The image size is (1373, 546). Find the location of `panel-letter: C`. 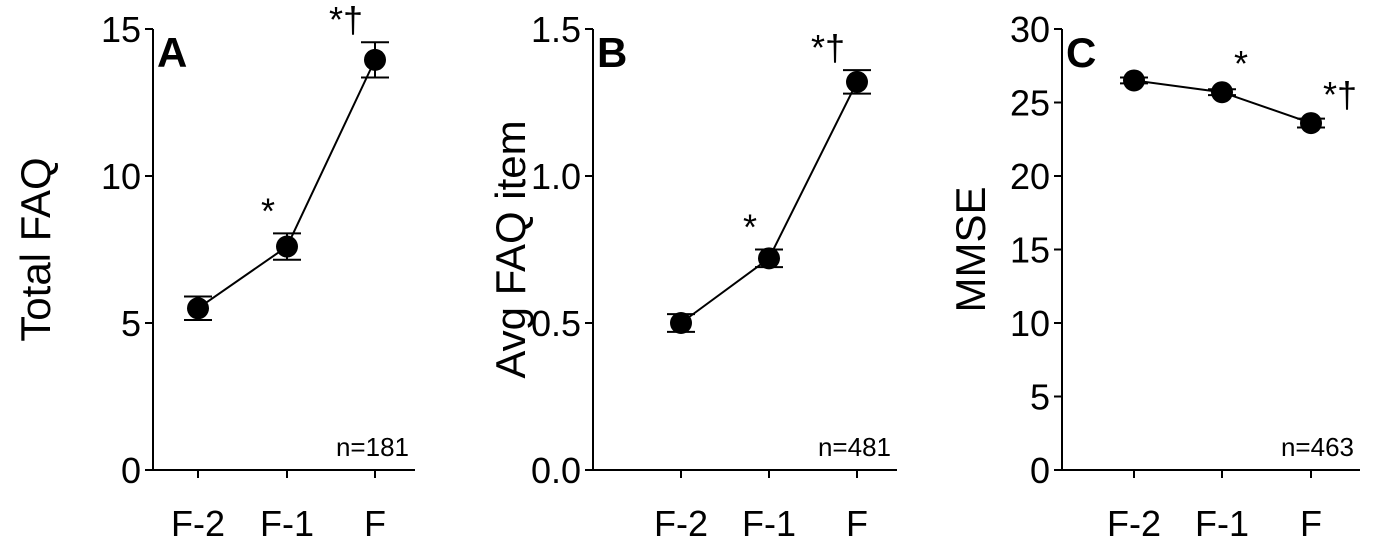

panel-letter: C is located at coordinates (1081, 52).